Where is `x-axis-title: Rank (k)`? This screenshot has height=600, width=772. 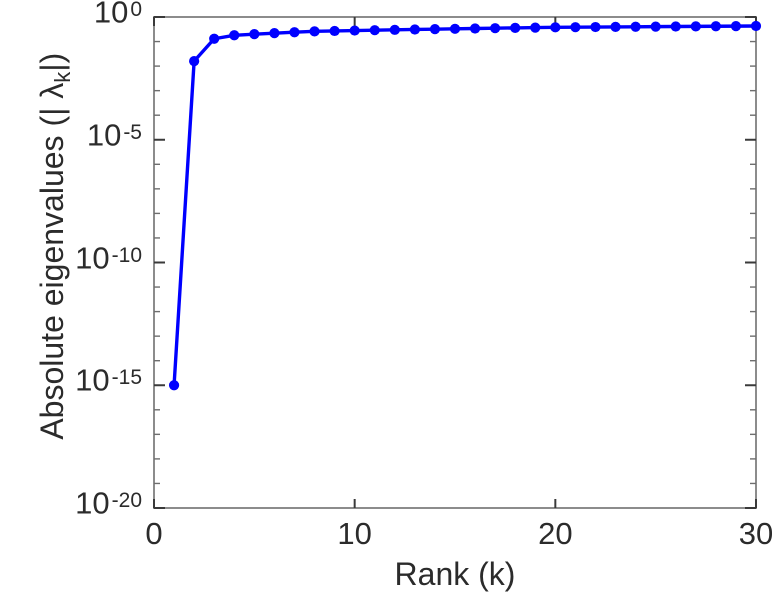
x-axis-title: Rank (k) is located at coordinates (455, 574).